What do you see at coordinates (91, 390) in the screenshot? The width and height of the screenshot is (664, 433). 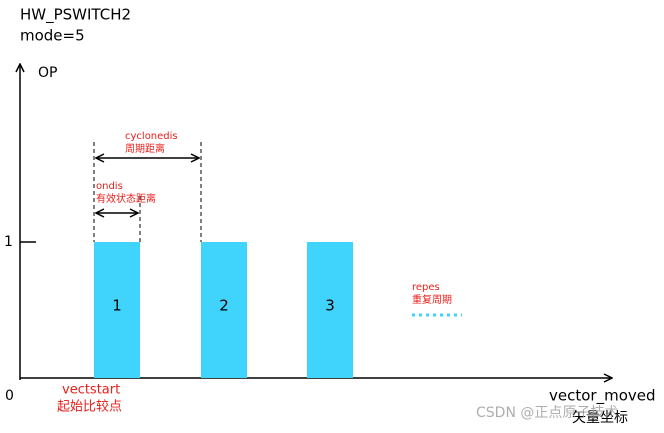 I see `annotation: vectstart` at bounding box center [91, 390].